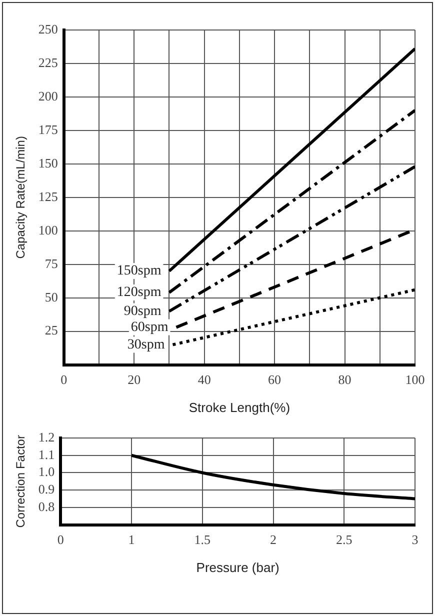  What do you see at coordinates (21, 481) in the screenshot?
I see `y-axis-title: Correction Factor` at bounding box center [21, 481].